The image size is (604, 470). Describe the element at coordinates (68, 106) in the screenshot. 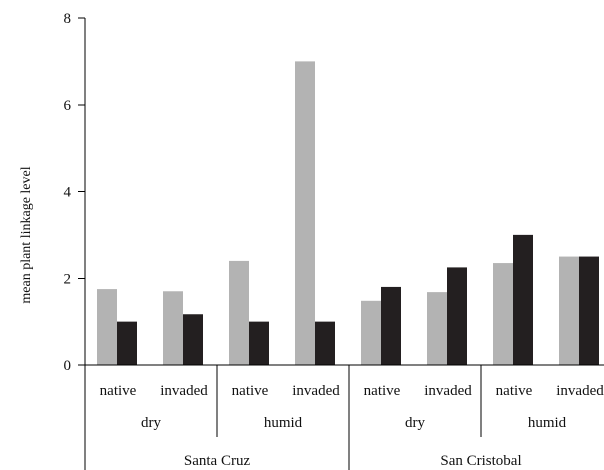

I see `y-tick-label: 6` at that location.